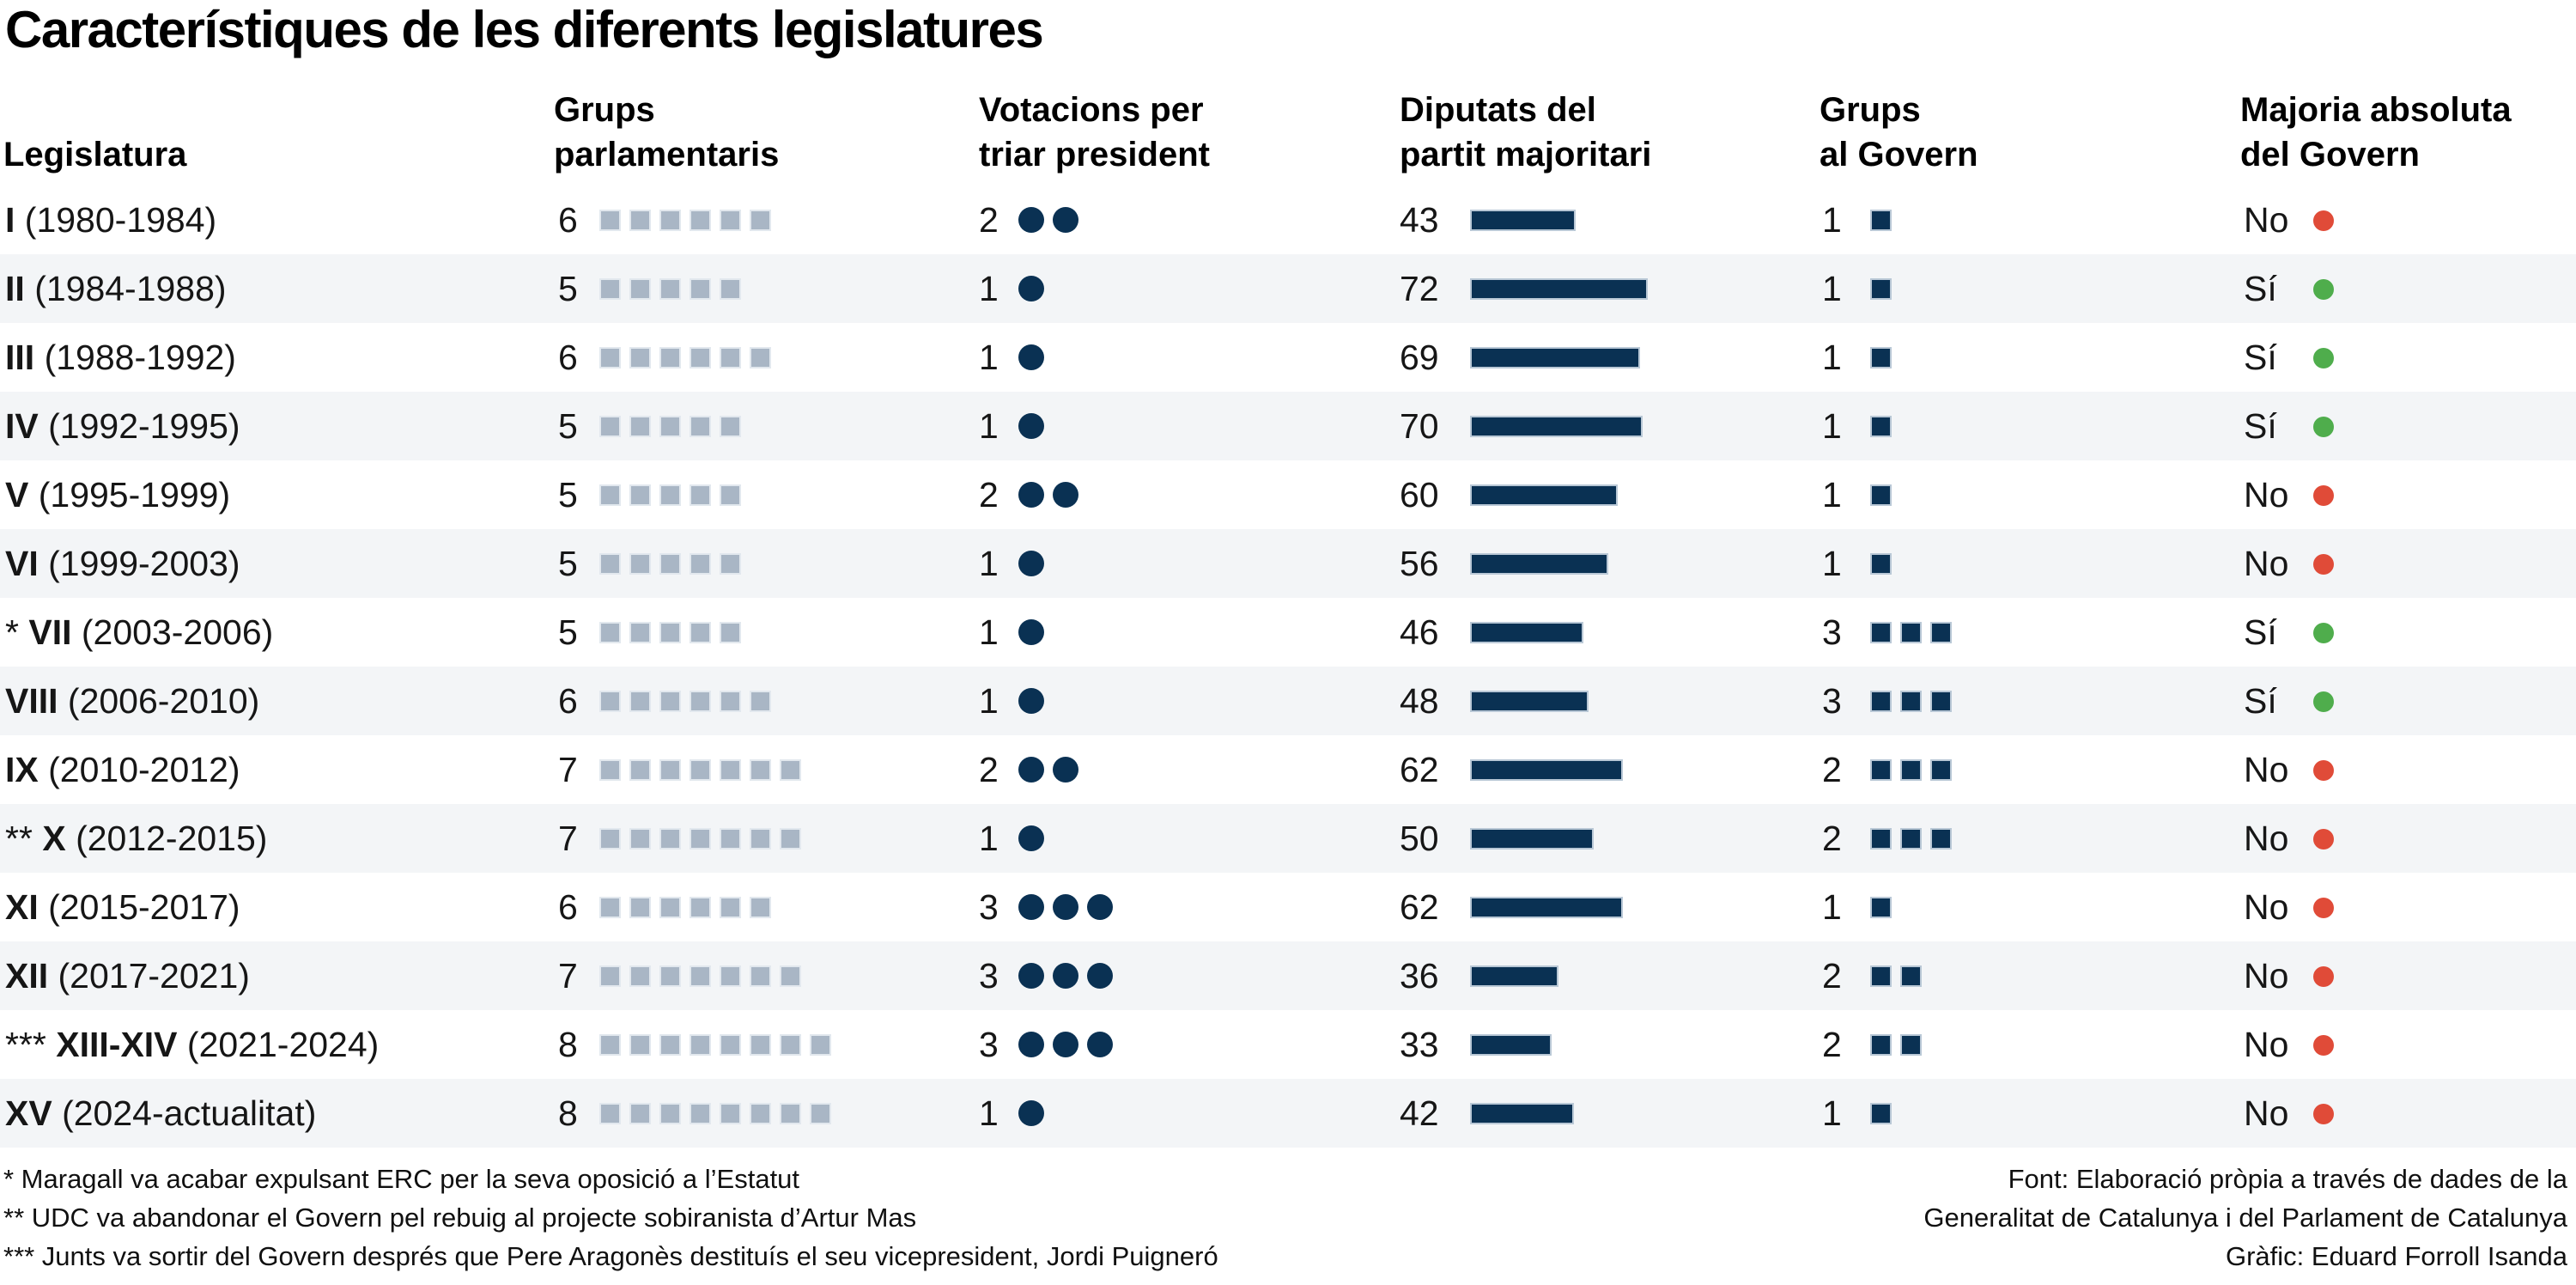 The width and height of the screenshot is (2576, 1285). What do you see at coordinates (50, 632) in the screenshot?
I see `legislature-numeral: VII` at bounding box center [50, 632].